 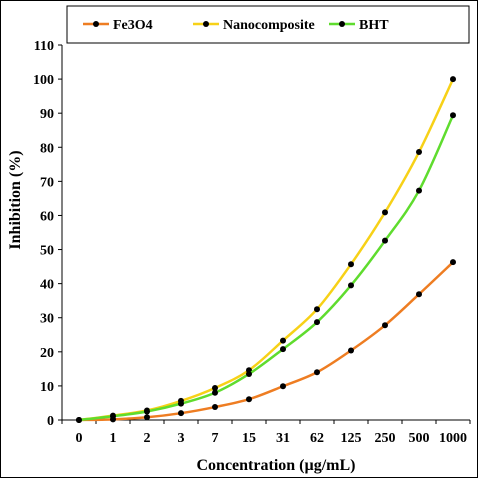 I want to click on x-tick-label: 125, so click(x=351, y=438).